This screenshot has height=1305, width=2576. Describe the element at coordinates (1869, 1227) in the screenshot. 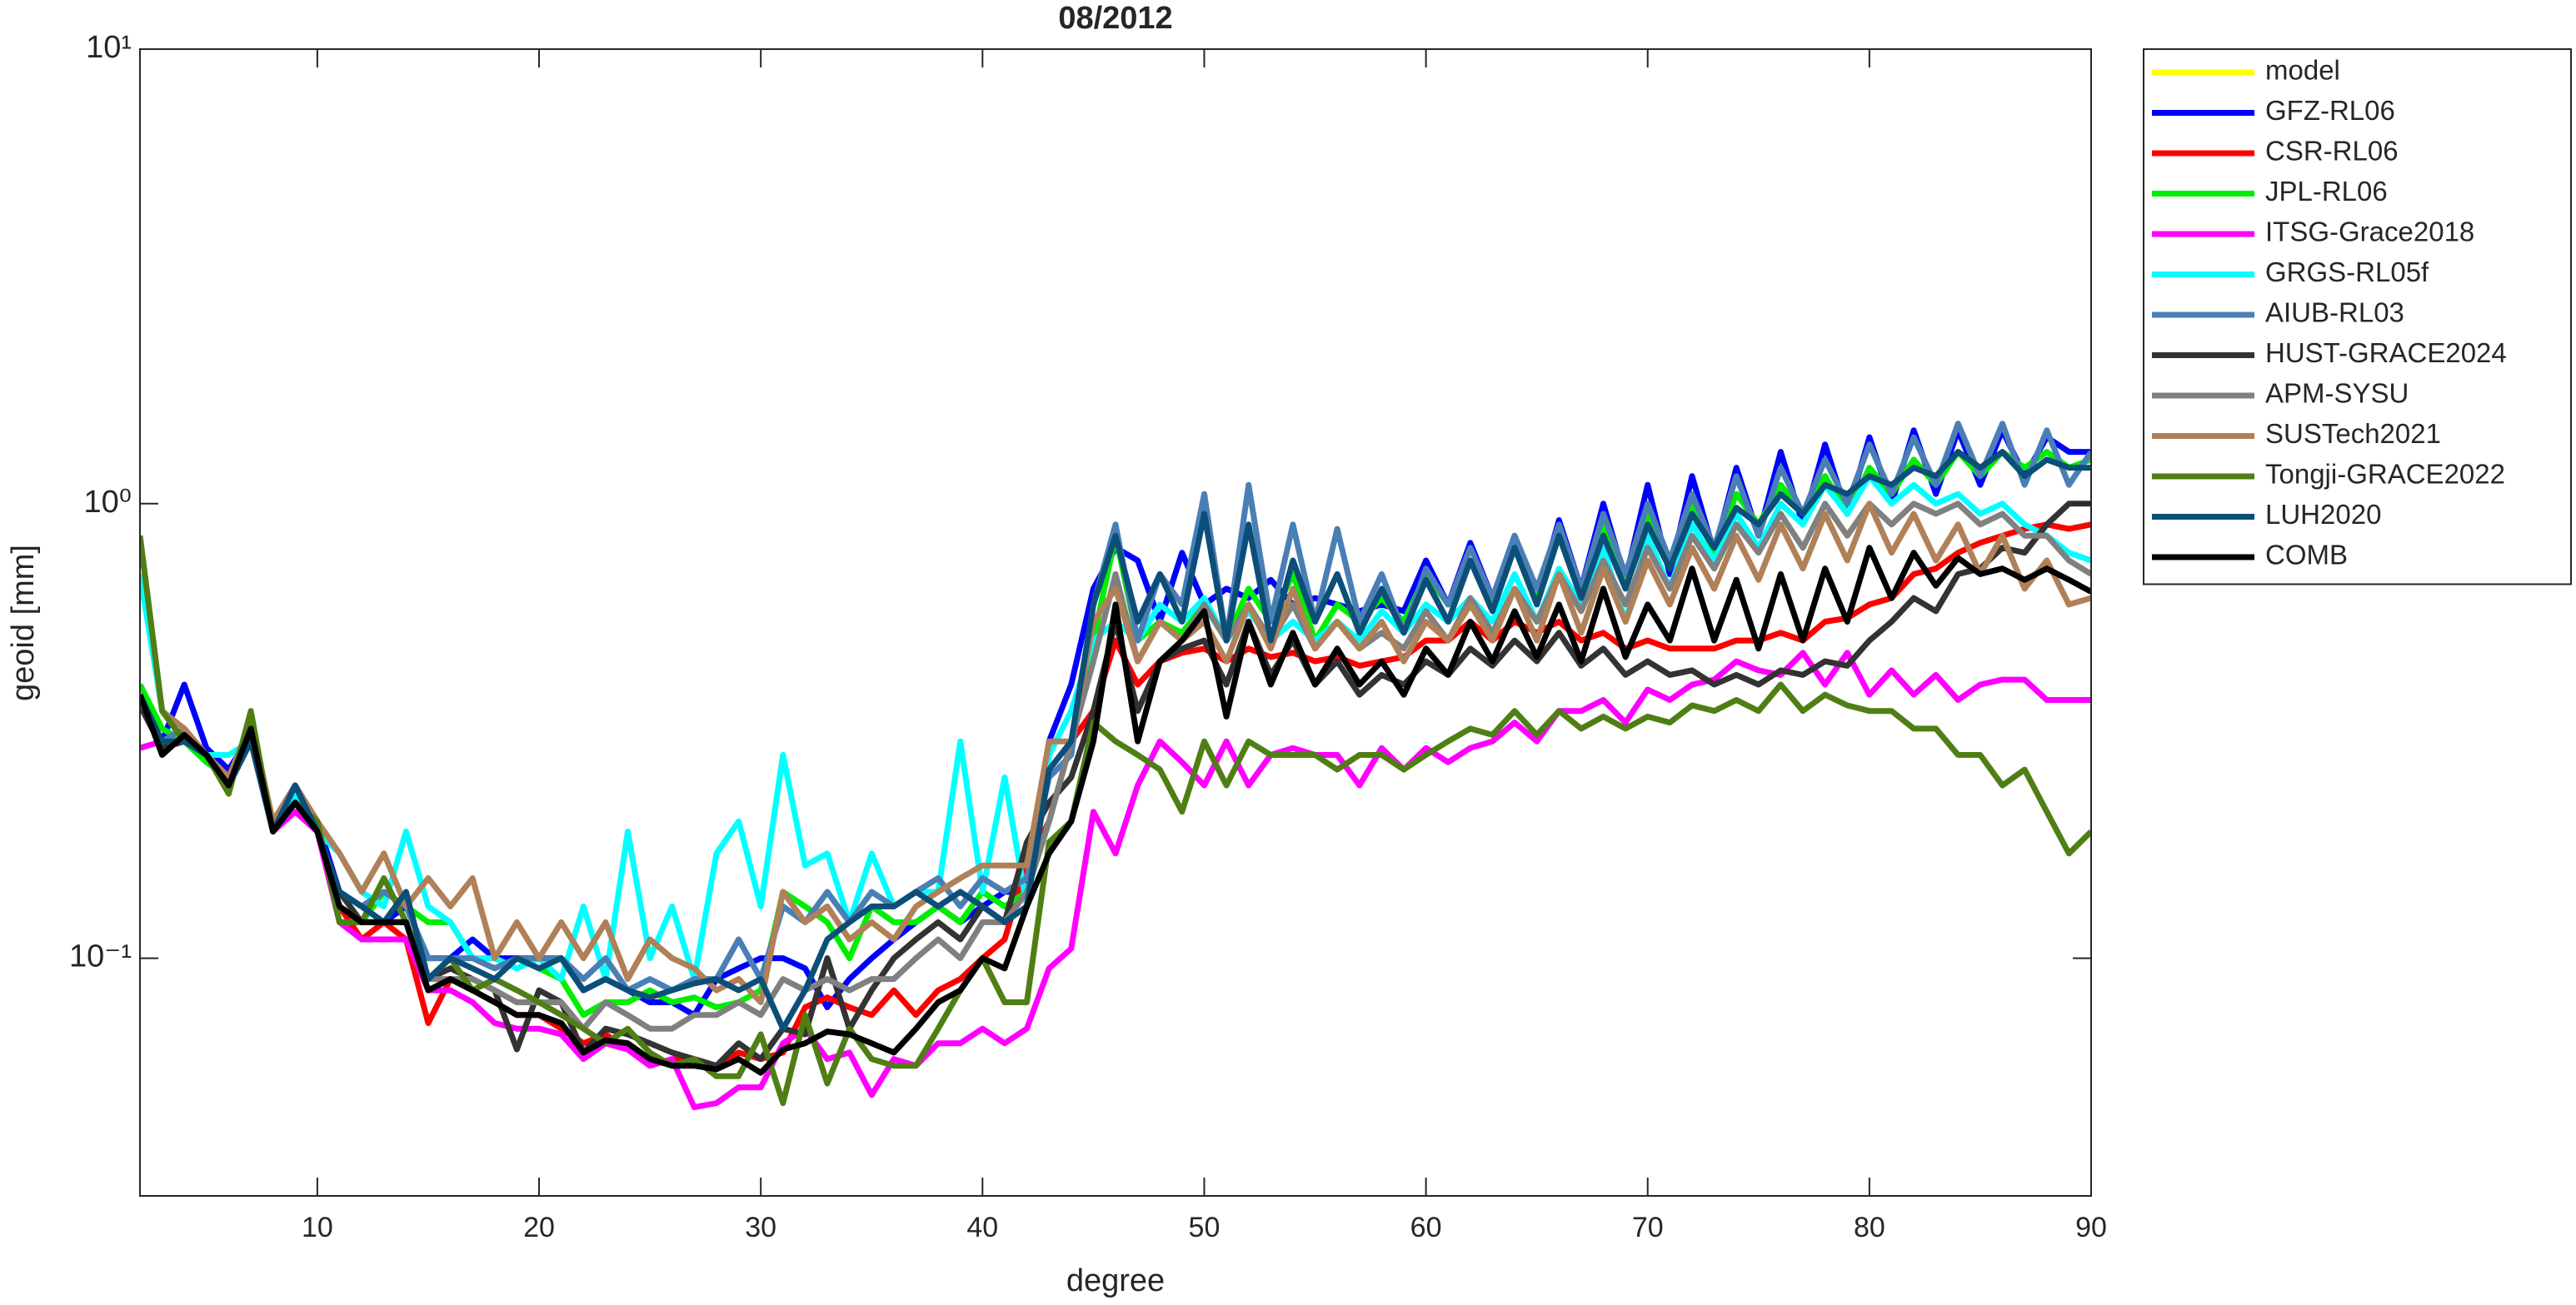

I see `x-tick-label: 80` at that location.